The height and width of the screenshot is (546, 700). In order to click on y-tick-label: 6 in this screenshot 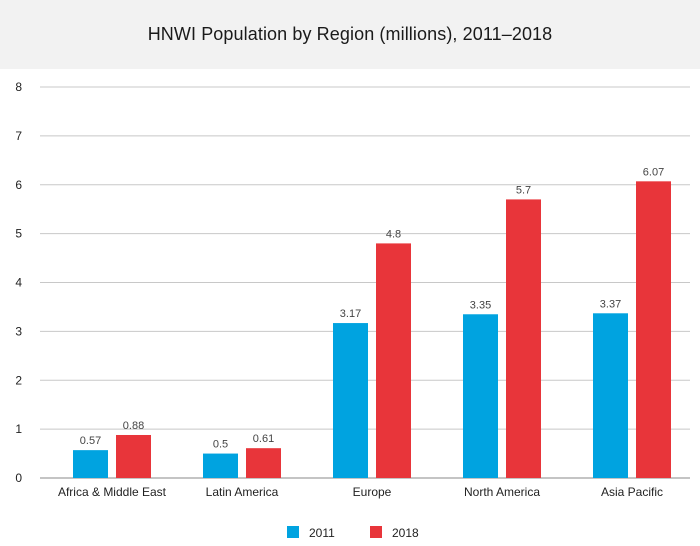, I will do `click(18, 185)`.